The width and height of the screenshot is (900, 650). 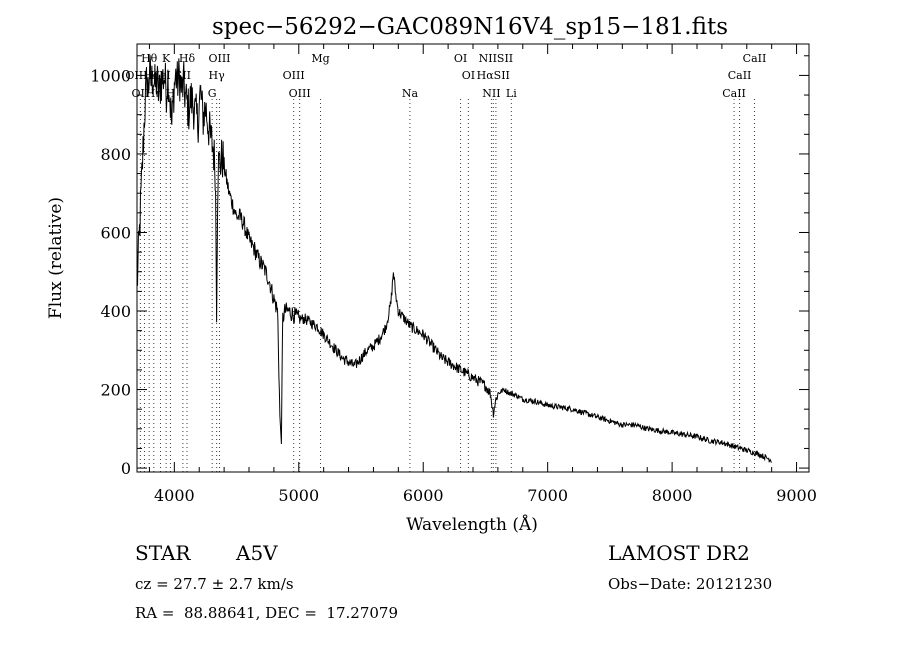 I want to click on line-marker-label: Li, so click(x=511, y=93).